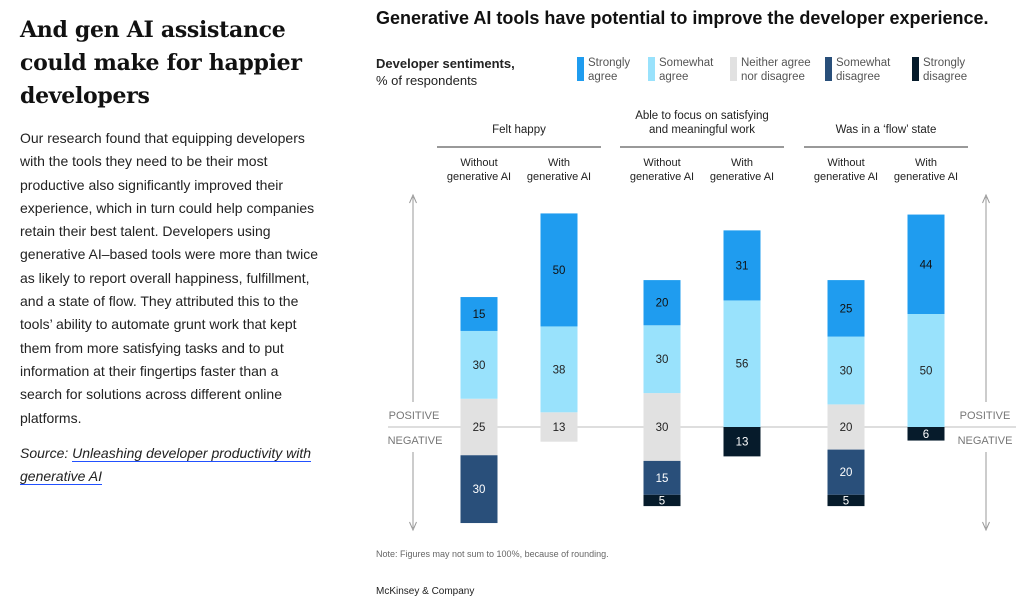 Image resolution: width=1024 pixels, height=615 pixels. What do you see at coordinates (985, 416) in the screenshot?
I see `positive-label-right: POSITIVE` at bounding box center [985, 416].